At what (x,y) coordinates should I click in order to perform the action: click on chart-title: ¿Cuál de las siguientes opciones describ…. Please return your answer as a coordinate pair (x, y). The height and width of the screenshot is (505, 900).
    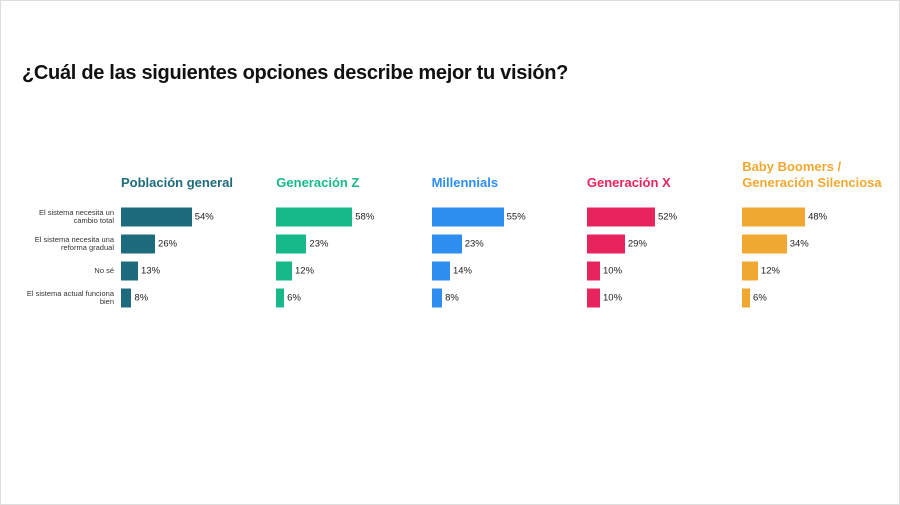
    Looking at the image, I should click on (295, 73).